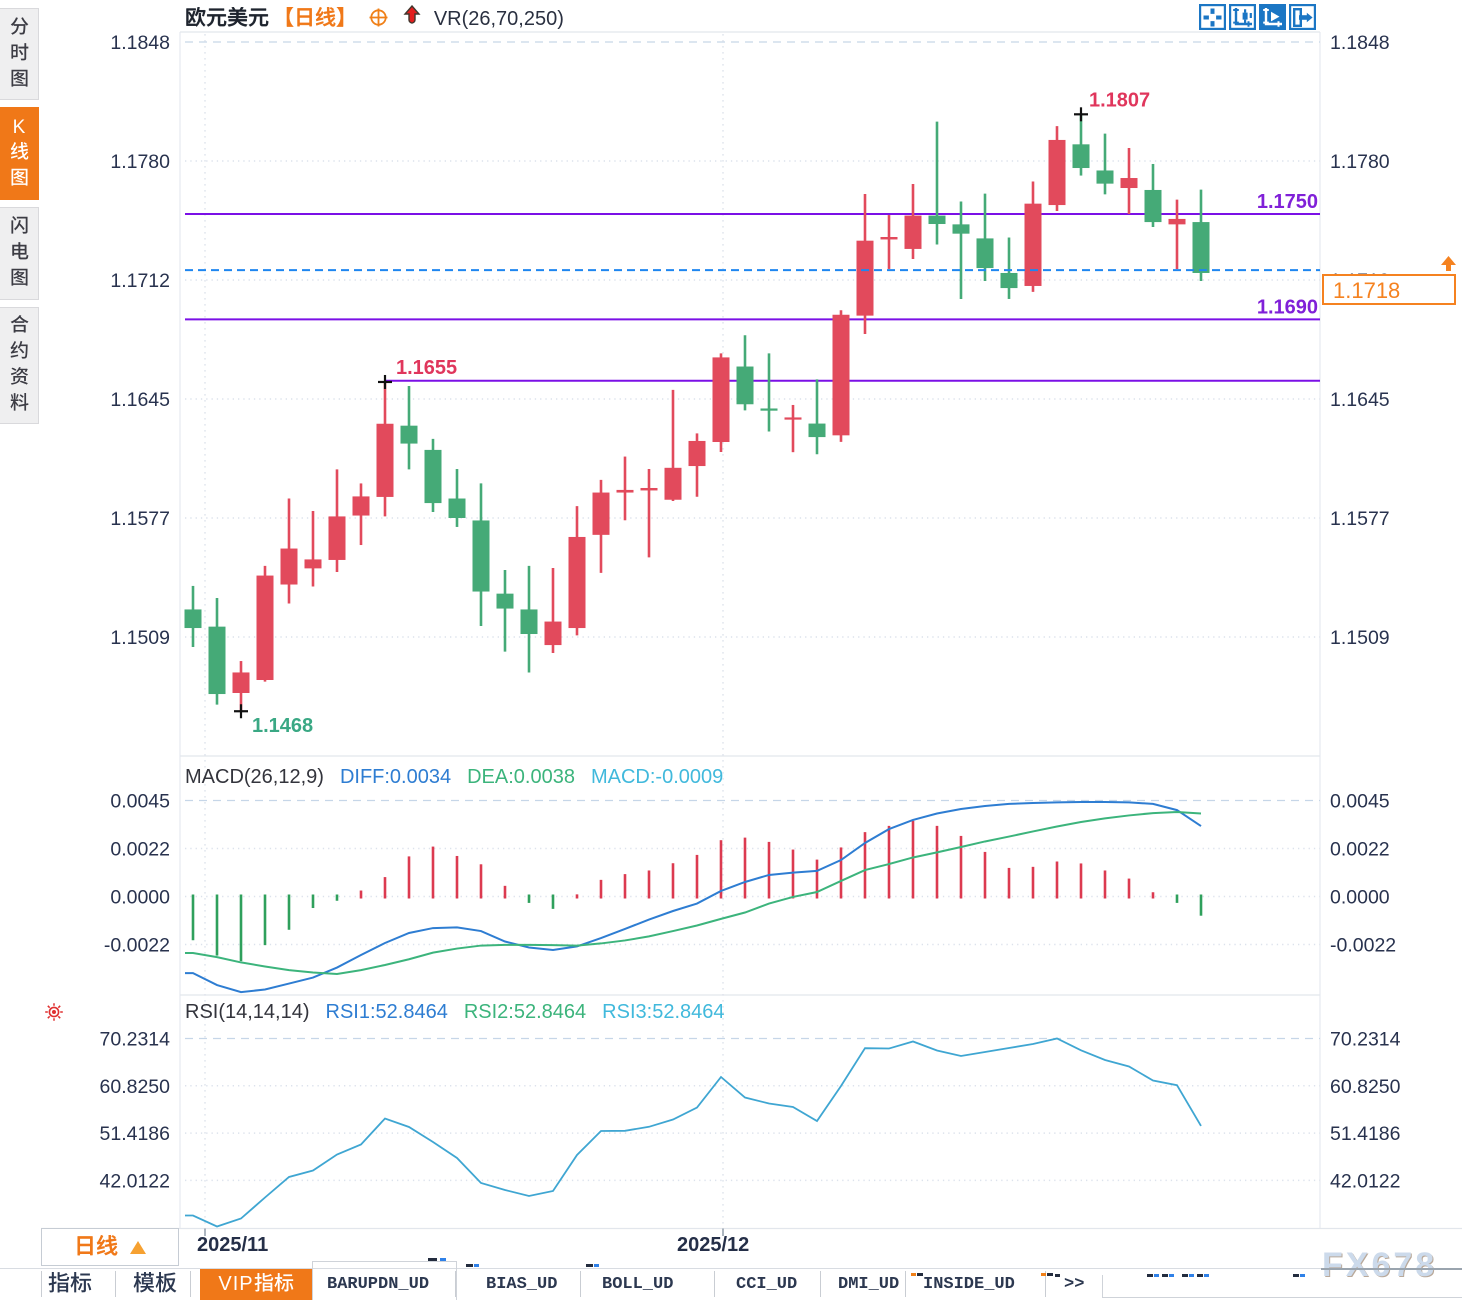  What do you see at coordinates (41, 1284) in the screenshot?
I see `tab-separator` at bounding box center [41, 1284].